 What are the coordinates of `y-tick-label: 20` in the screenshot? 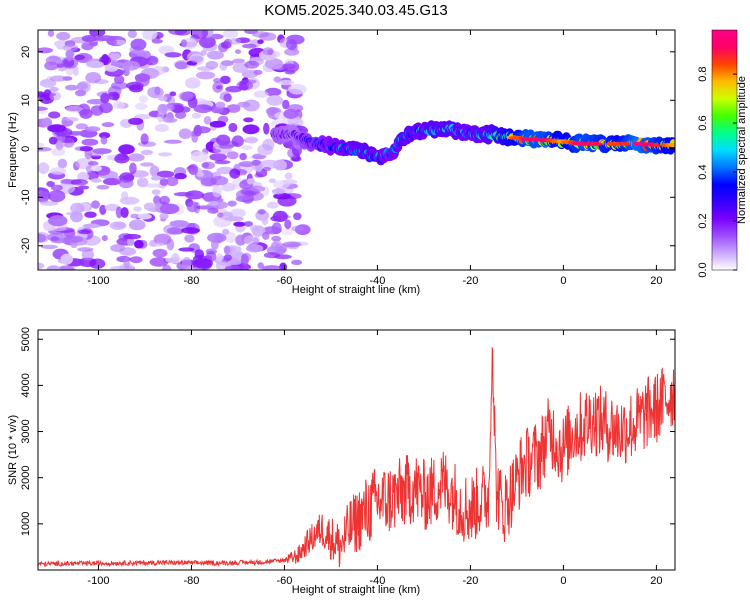 It's located at (26, 52).